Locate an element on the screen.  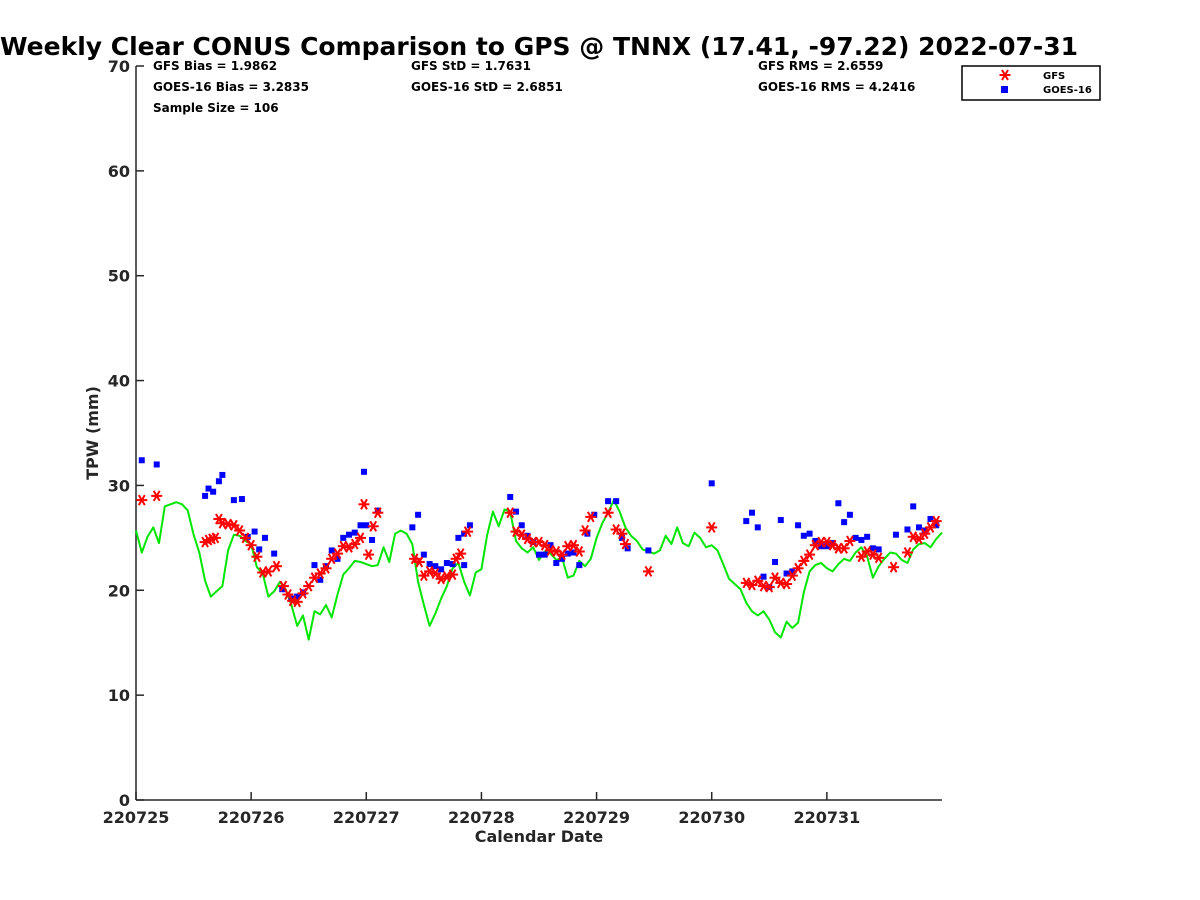
y-tick-label: 50 is located at coordinates (119, 276).